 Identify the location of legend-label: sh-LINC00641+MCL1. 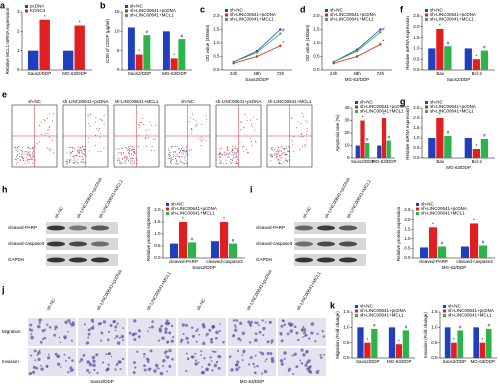
(352, 19).